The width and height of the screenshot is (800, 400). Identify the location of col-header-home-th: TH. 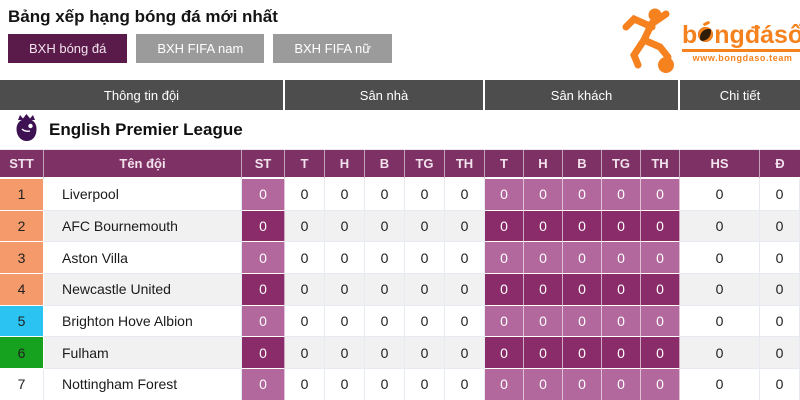
(465, 164).